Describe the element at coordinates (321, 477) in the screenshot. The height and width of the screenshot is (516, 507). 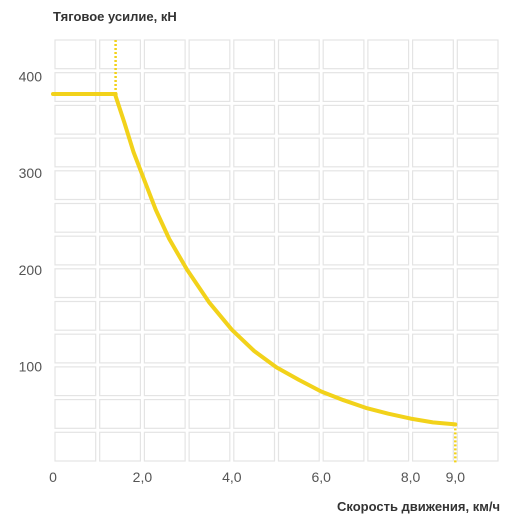
I see `x-tick-label: 6,0` at that location.